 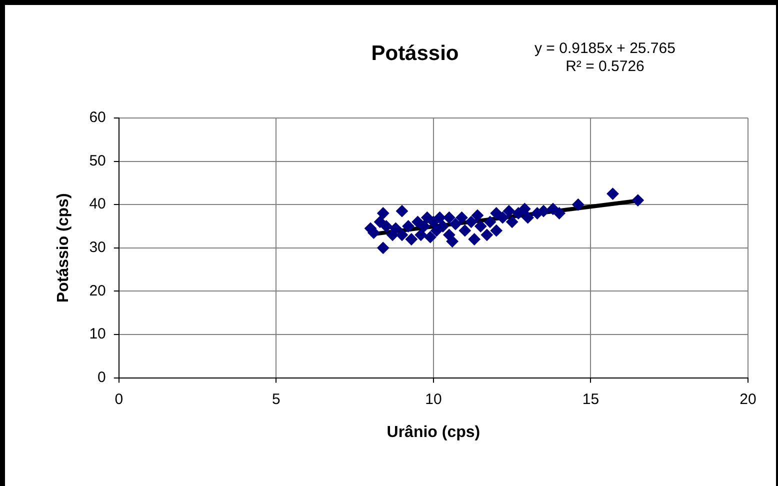 What do you see at coordinates (97, 117) in the screenshot?
I see `y-tick-label: 60` at bounding box center [97, 117].